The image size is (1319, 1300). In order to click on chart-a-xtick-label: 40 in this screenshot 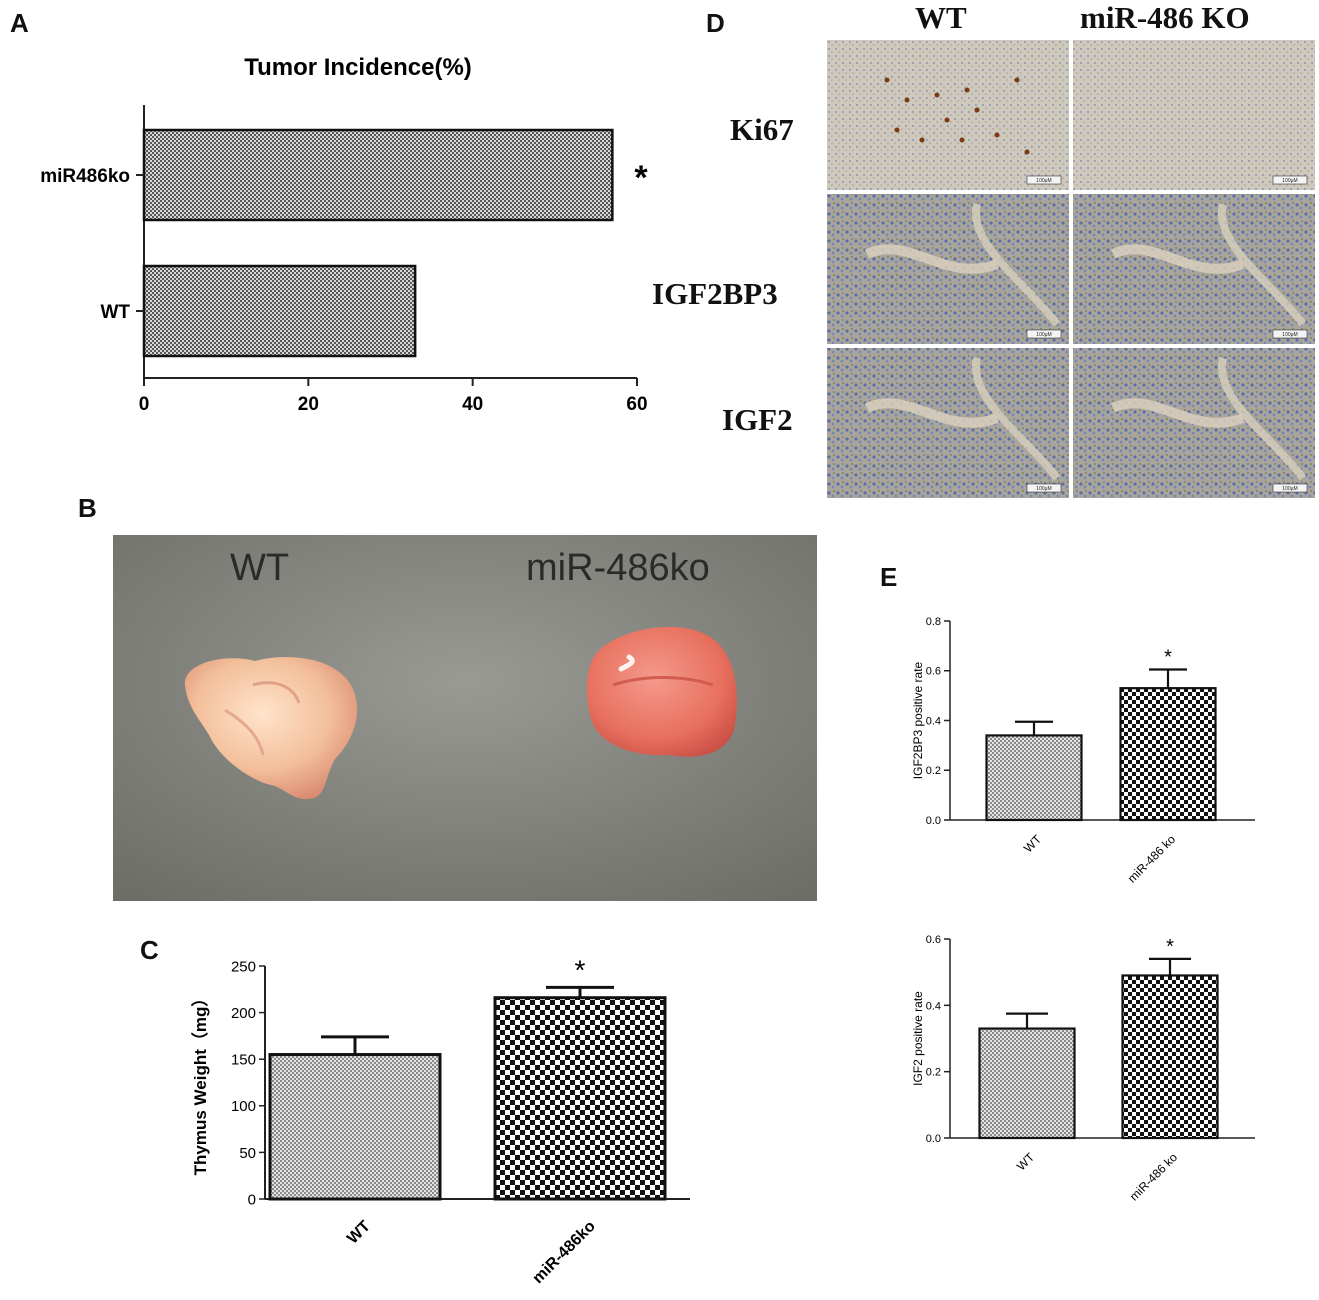, I will do `click(472, 404)`.